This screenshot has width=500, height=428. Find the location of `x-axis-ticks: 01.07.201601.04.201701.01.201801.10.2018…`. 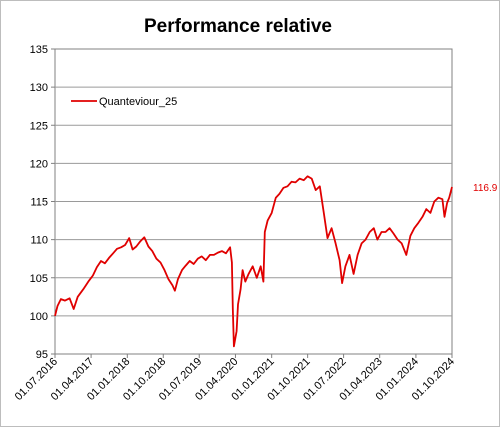

x-axis-ticks: 01.07.201601.04.201701.01.201801.10.2018… is located at coordinates (235, 378).